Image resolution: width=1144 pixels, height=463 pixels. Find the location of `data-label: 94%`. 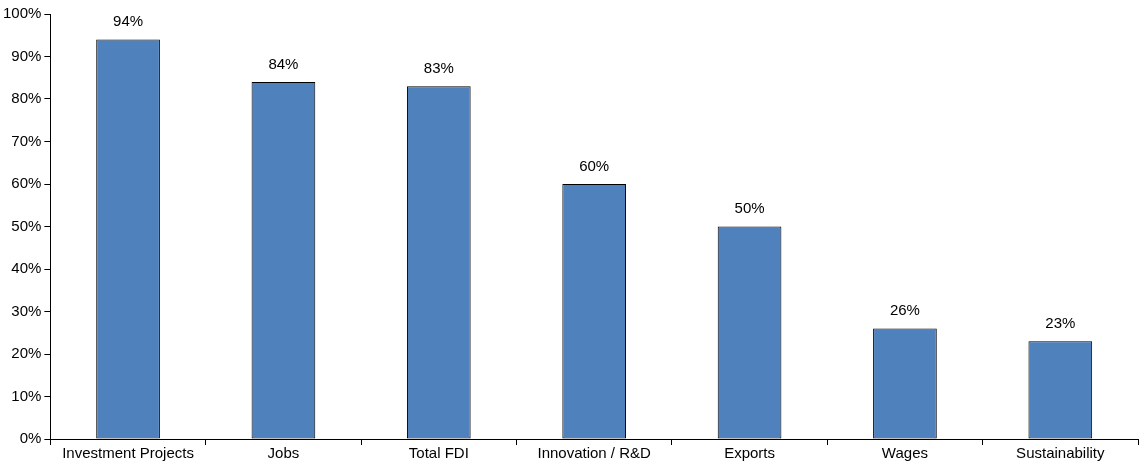

data-label: 94% is located at coordinates (128, 21).